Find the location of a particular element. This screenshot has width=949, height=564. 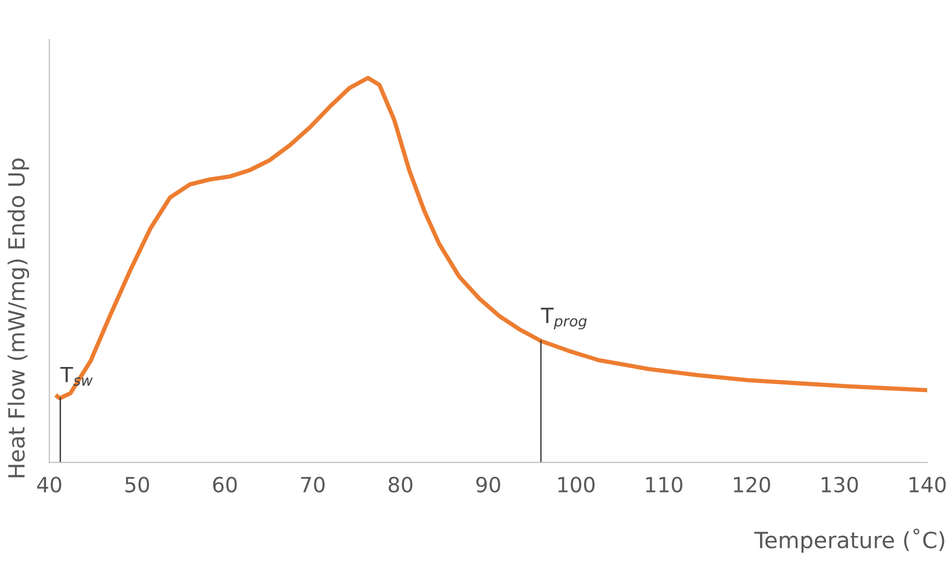

x-tick-label: 90 is located at coordinates (488, 484).